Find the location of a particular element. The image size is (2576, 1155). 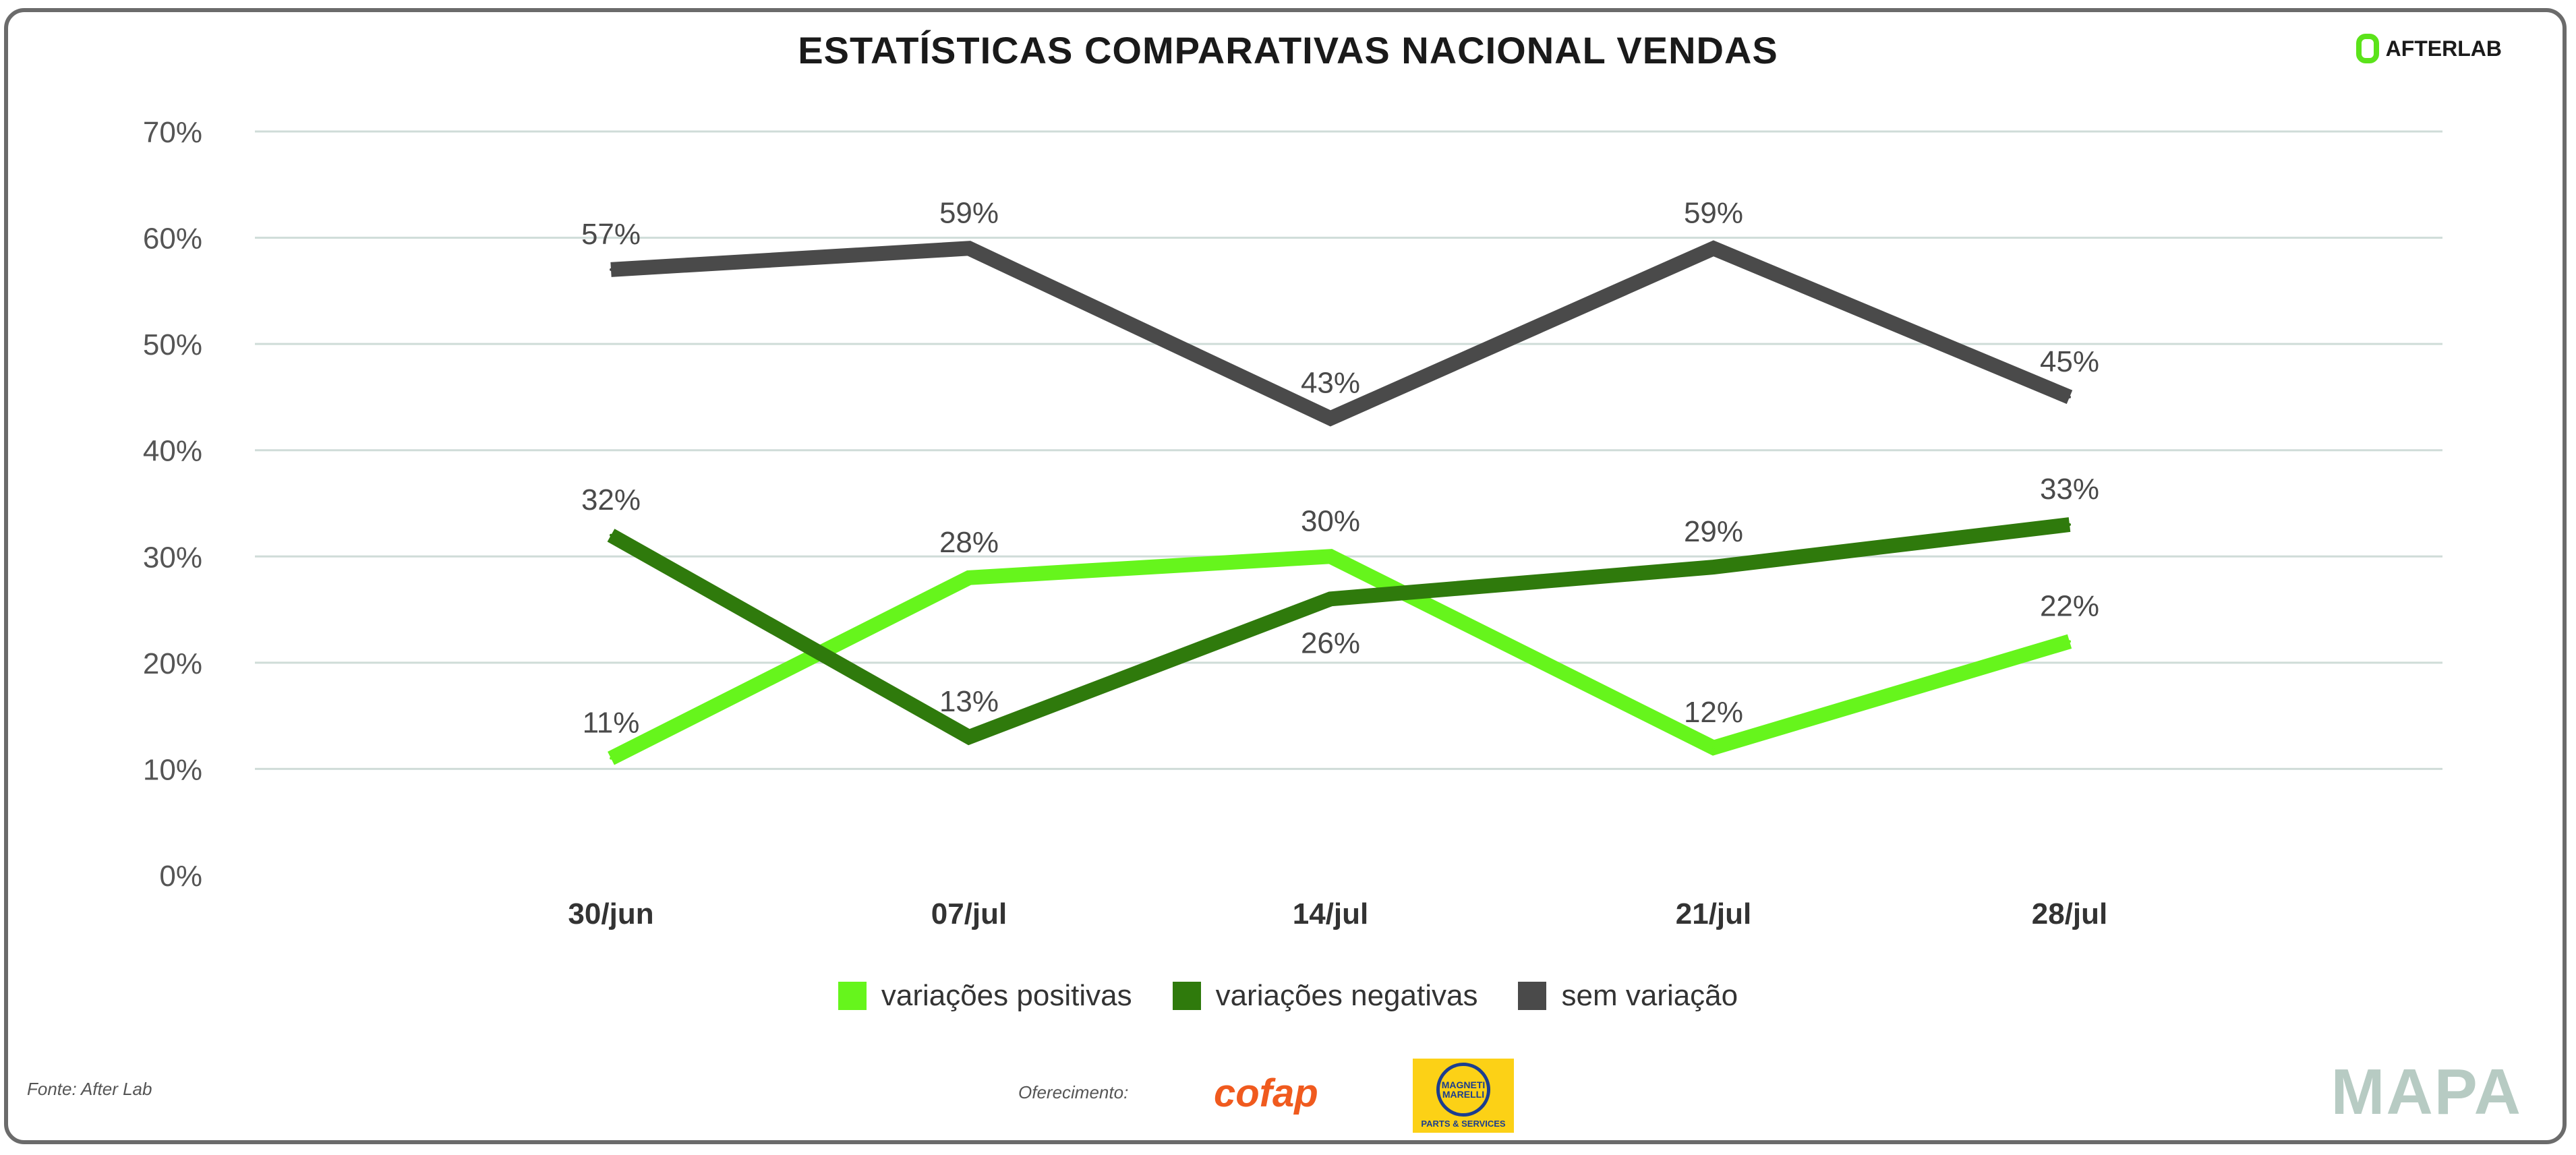

y-tick-label: 20% is located at coordinates (173, 663).